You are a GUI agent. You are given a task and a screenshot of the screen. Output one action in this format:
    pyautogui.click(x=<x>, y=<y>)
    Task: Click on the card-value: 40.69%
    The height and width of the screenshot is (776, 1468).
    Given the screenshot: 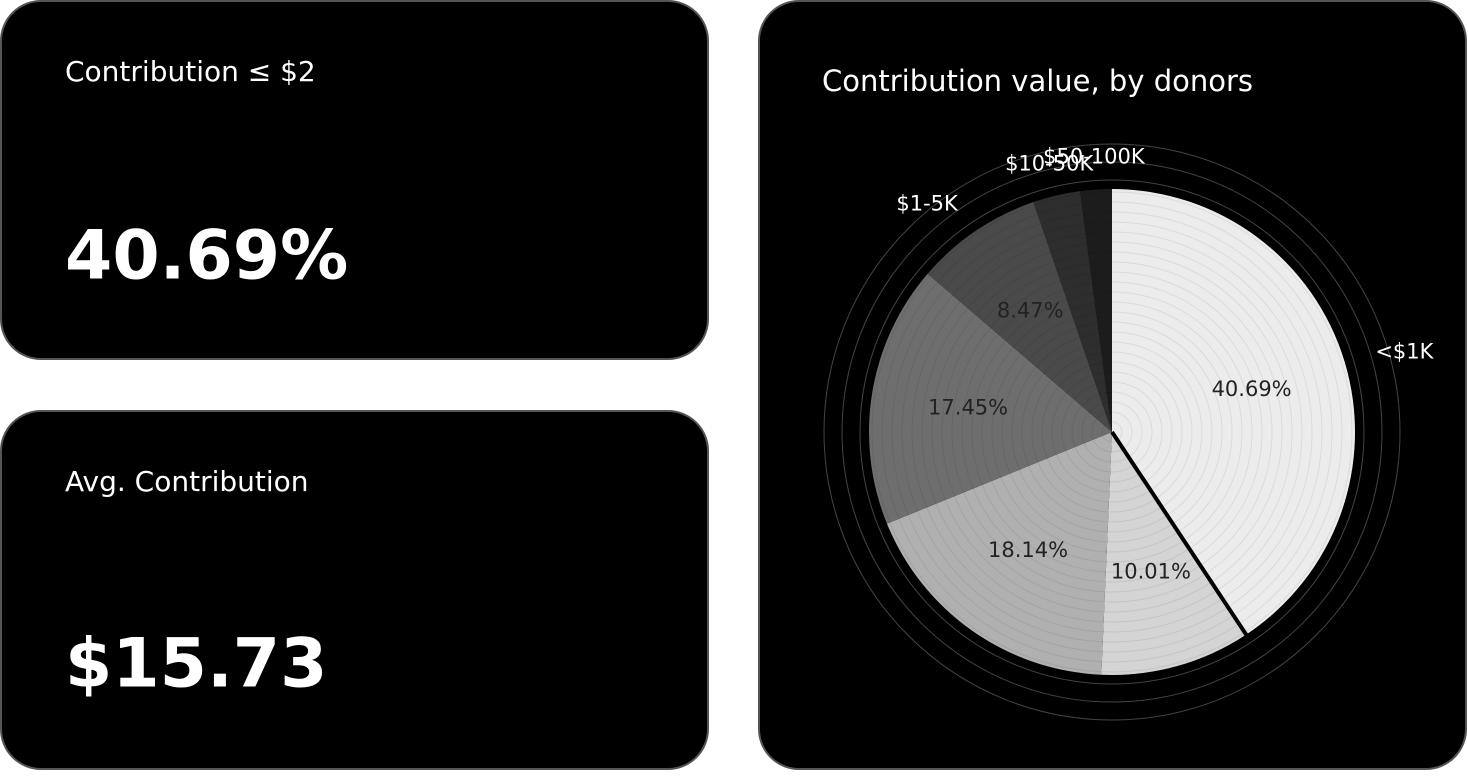 What is the action you would take?
    pyautogui.click(x=206, y=256)
    